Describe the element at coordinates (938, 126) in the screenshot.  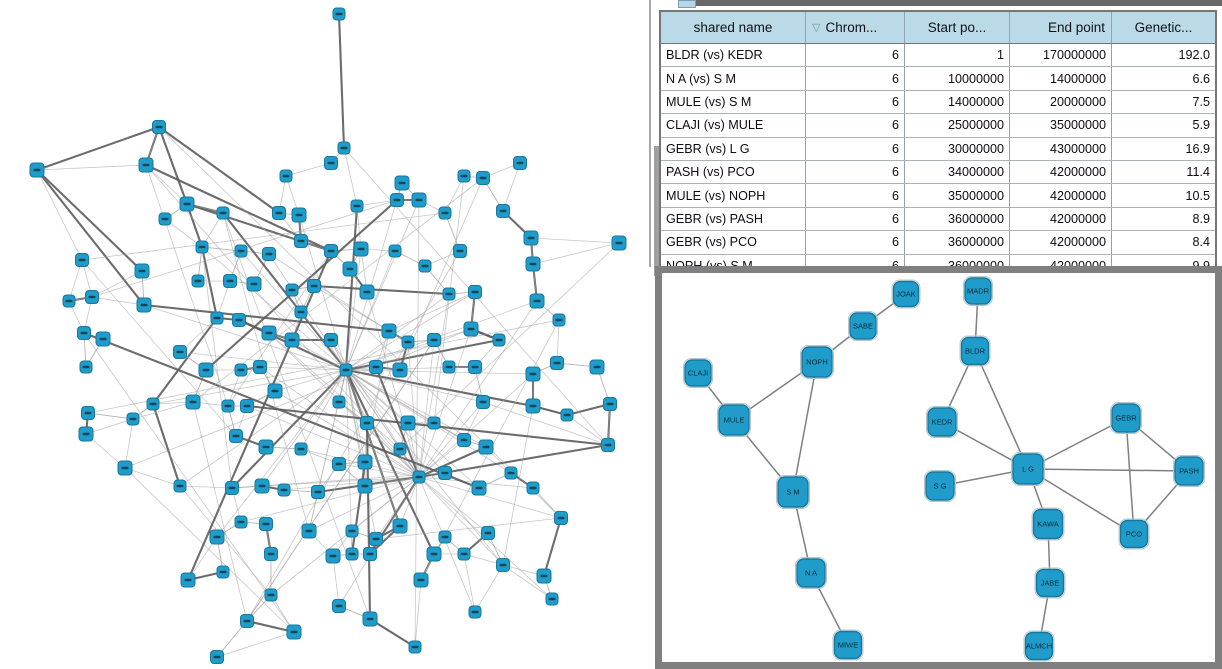
I see `table-row: CLAJI (vs) MULE 6 25000000 35000000 5.9` at that location.